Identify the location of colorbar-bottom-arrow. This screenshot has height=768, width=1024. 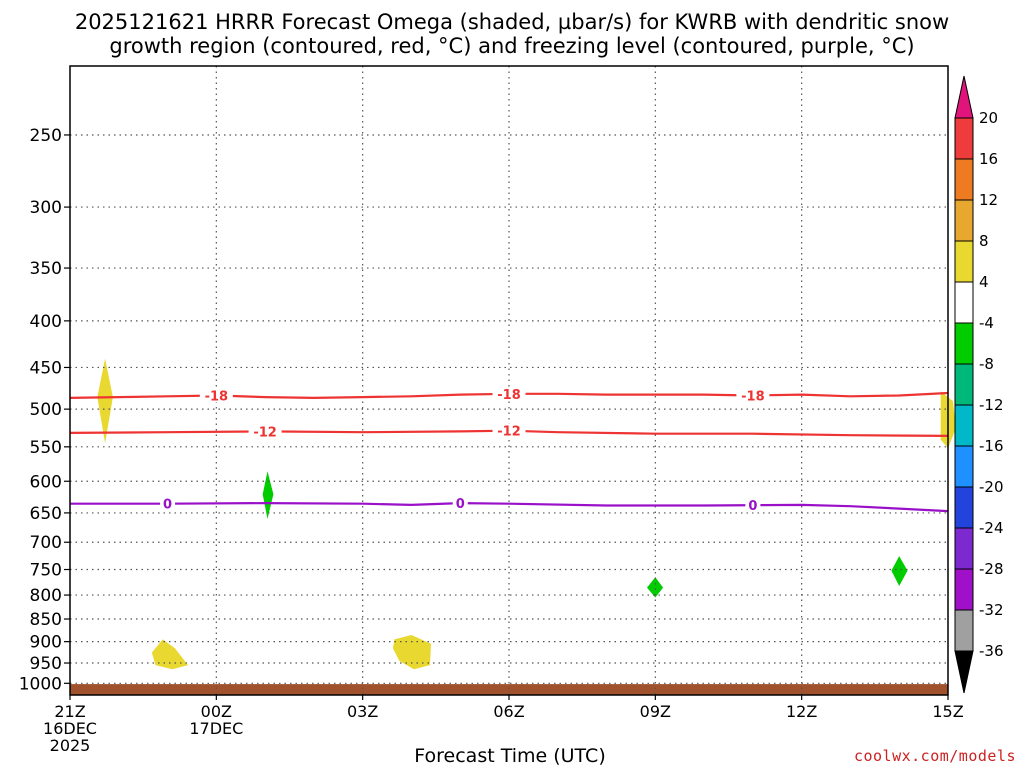
(964, 672).